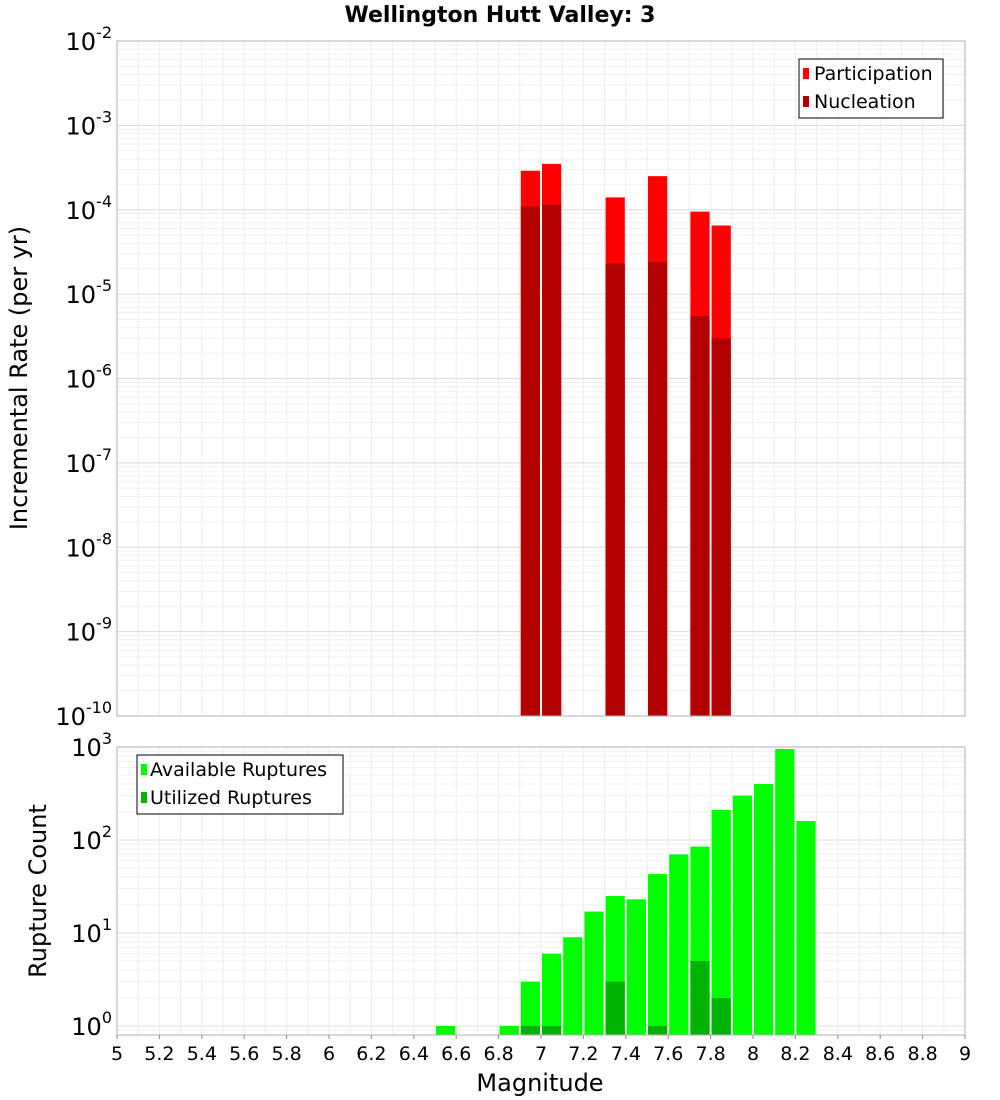  I want to click on x-tick-label: 6.8, so click(498, 1054).